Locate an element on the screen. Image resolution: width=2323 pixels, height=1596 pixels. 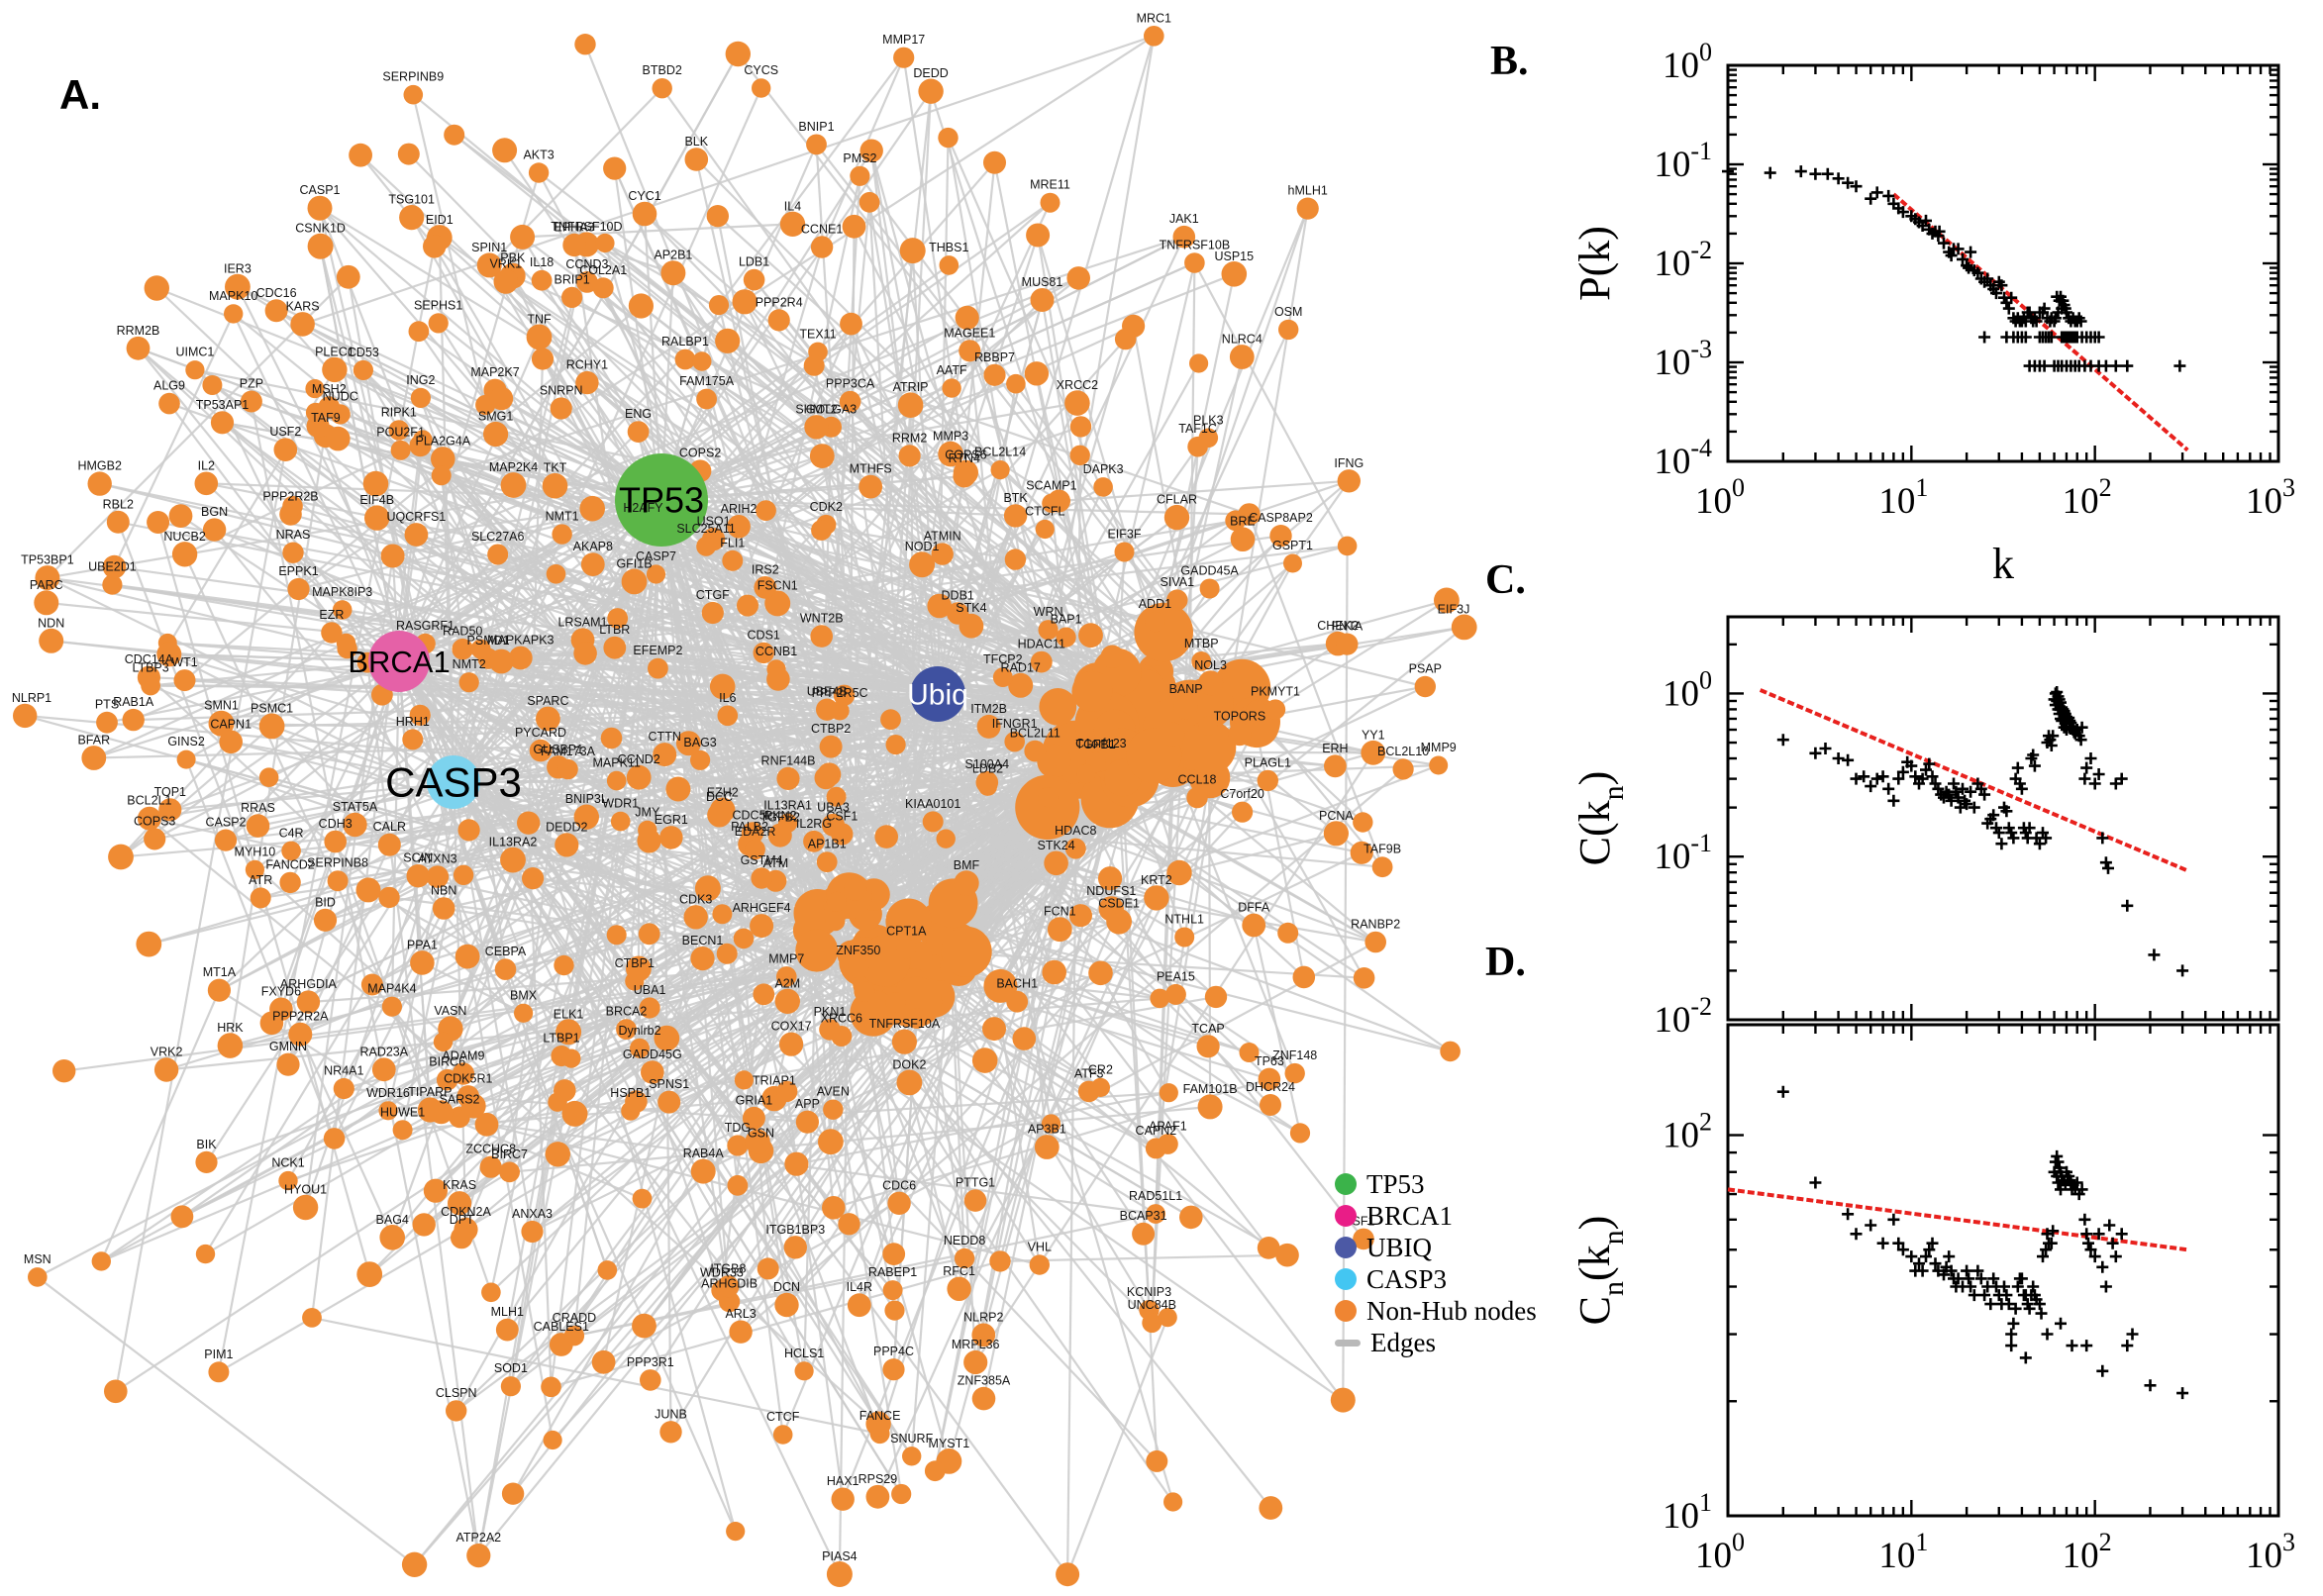
node-label: WRN is located at coordinates (1048, 612).